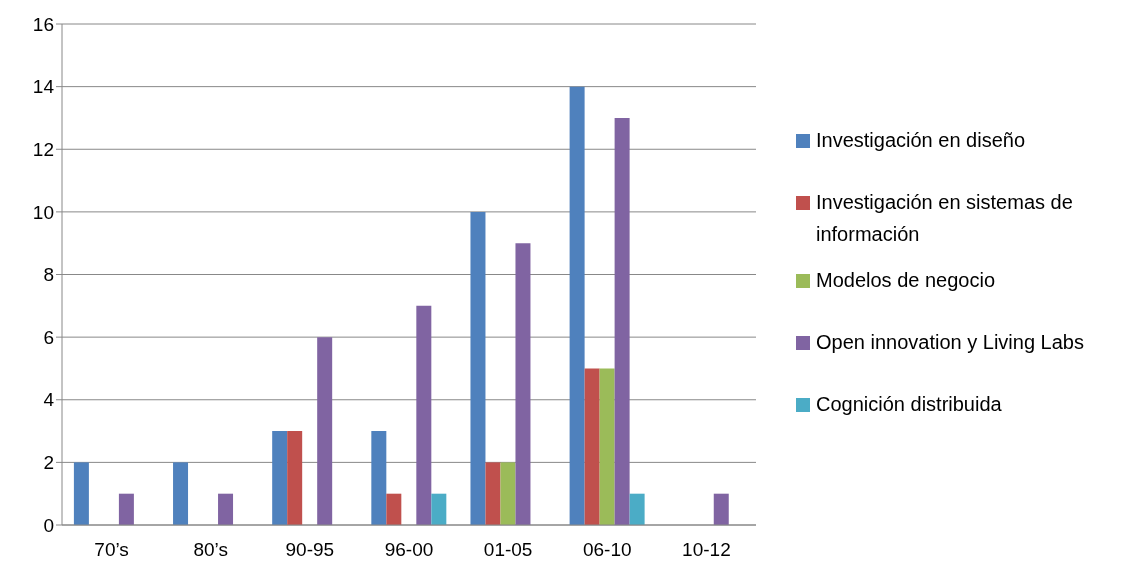  I want to click on y-tick-label: 10, so click(43, 212).